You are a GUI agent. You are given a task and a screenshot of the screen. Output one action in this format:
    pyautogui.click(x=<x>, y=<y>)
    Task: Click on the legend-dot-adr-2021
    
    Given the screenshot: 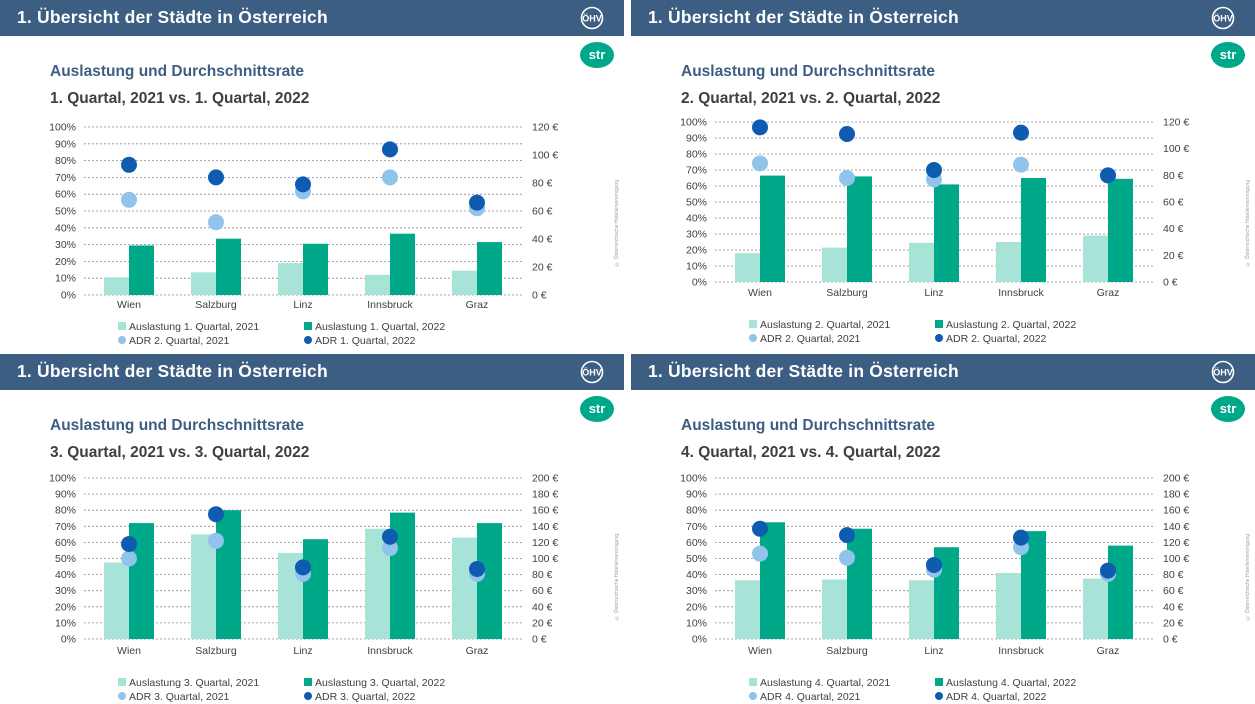 What is the action you would take?
    pyautogui.click(x=122, y=340)
    